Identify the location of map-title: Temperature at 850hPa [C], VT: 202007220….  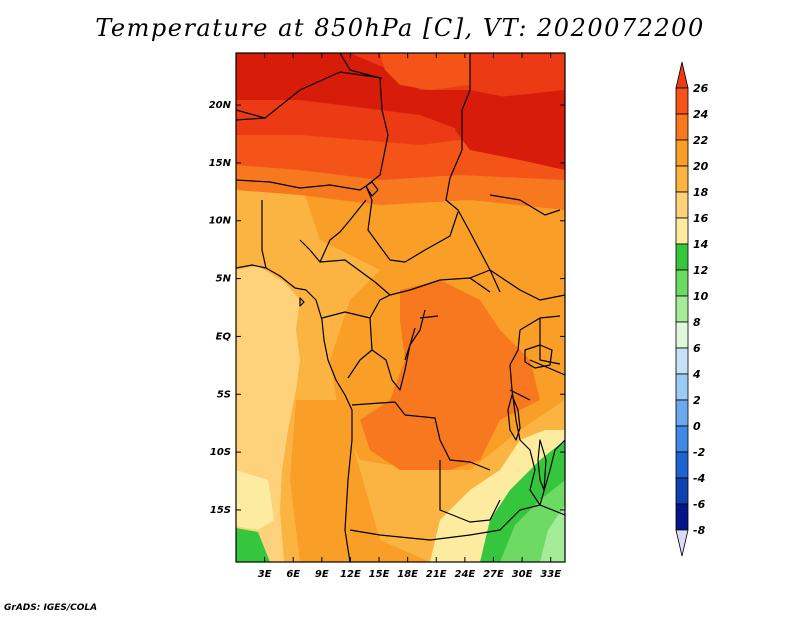
(400, 28).